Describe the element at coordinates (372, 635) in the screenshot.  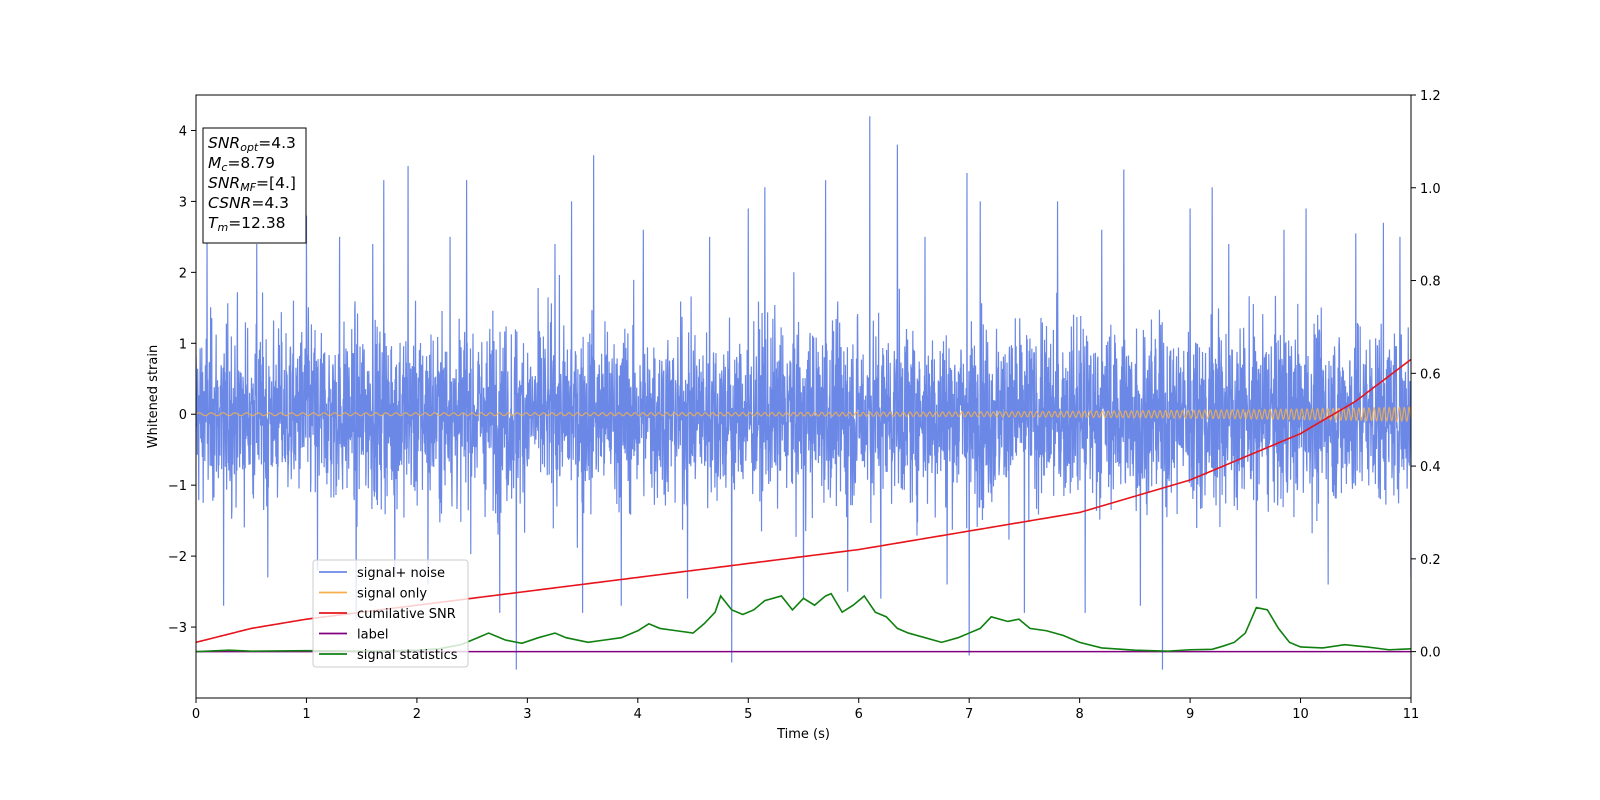
I see `legend-label: label` at that location.